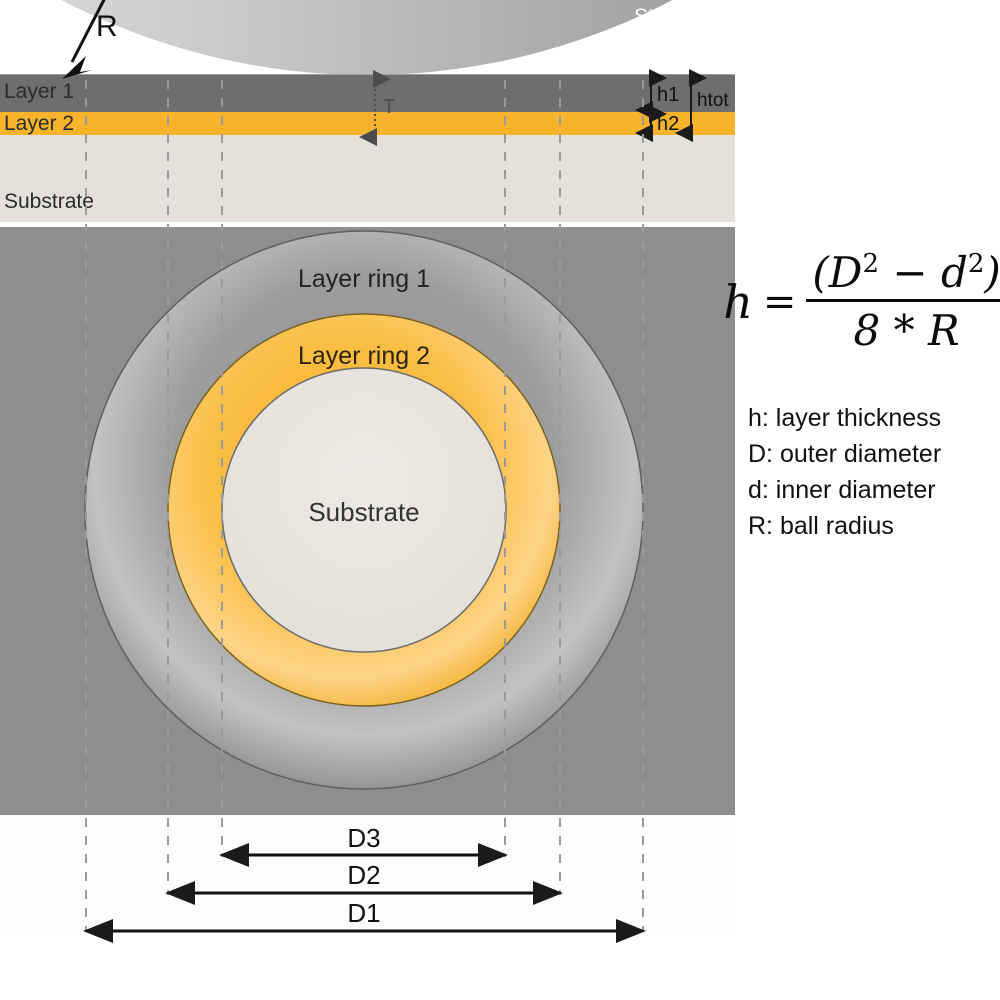 This screenshot has width=1000, height=1000. What do you see at coordinates (779, 301) in the screenshot?
I see `formula-equals: =` at bounding box center [779, 301].